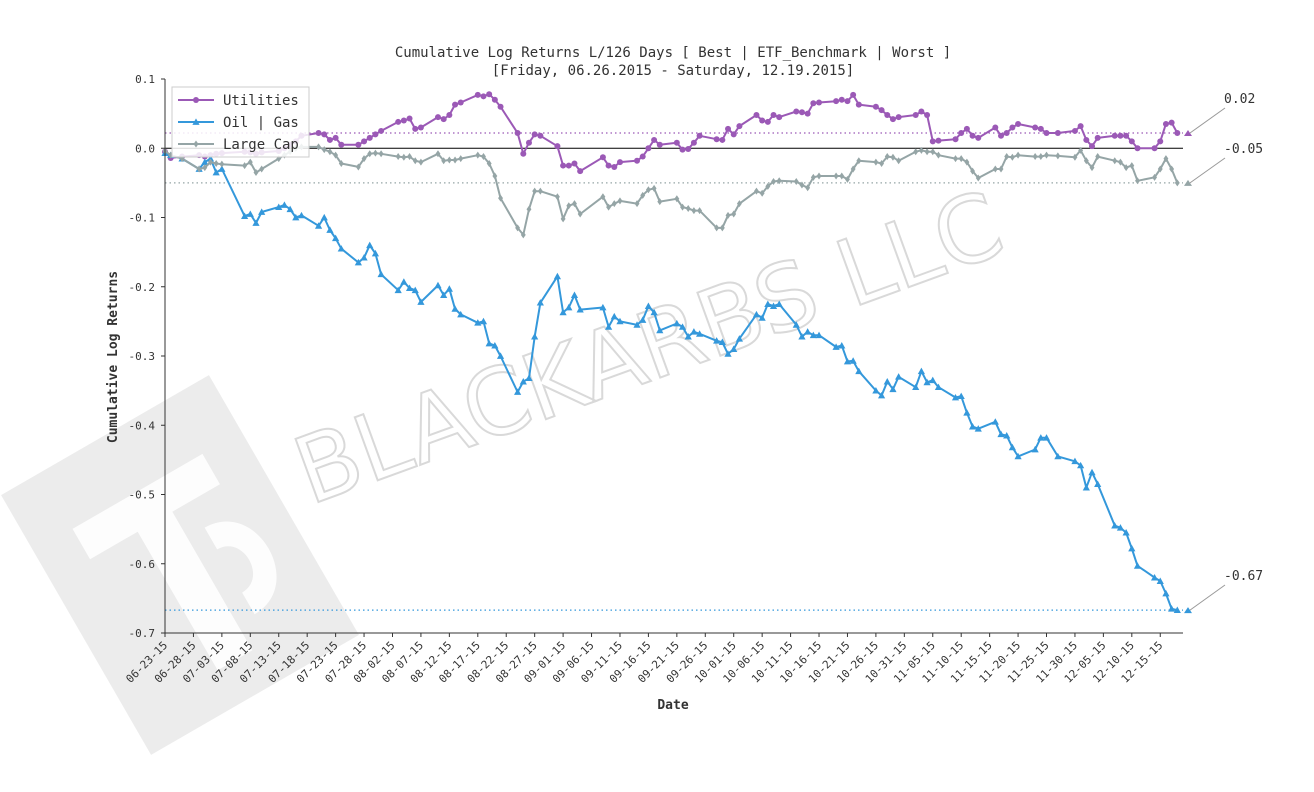 This screenshot has height=792, width=1314. Describe the element at coordinates (1243, 576) in the screenshot. I see `final-value-label: -0.67` at that location.